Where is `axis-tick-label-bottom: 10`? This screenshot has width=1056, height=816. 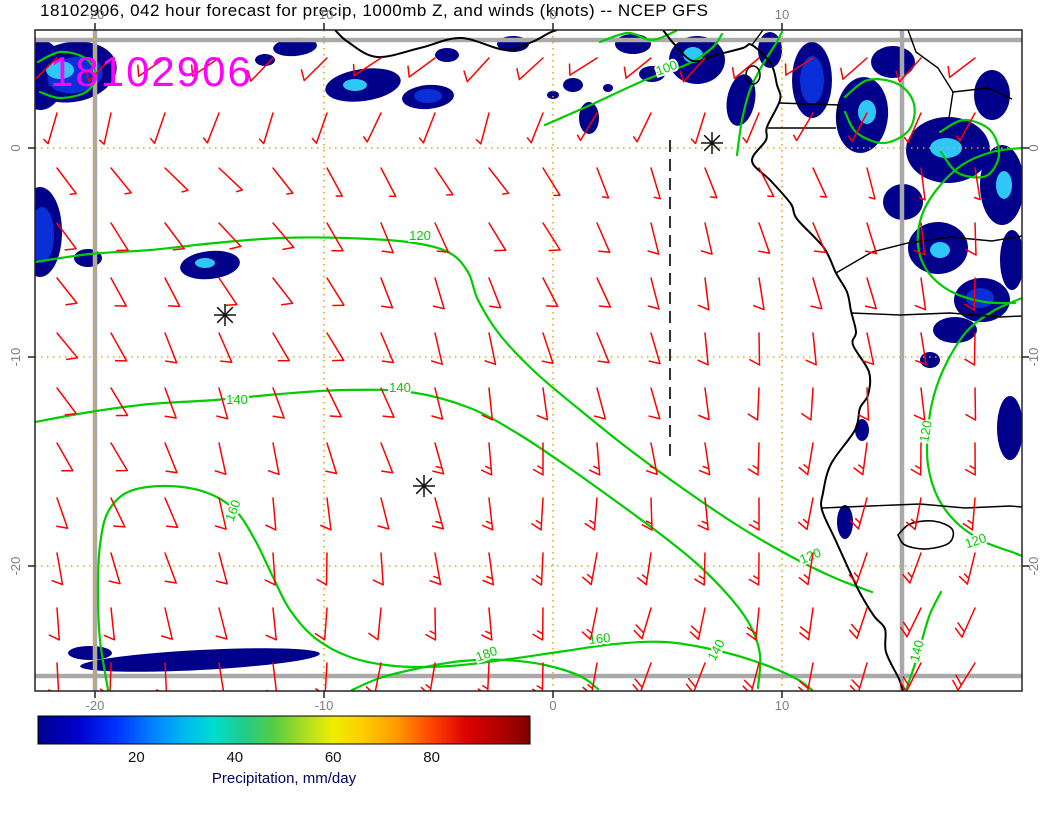
axis-tick-label-bottom: 10 is located at coordinates (782, 705).